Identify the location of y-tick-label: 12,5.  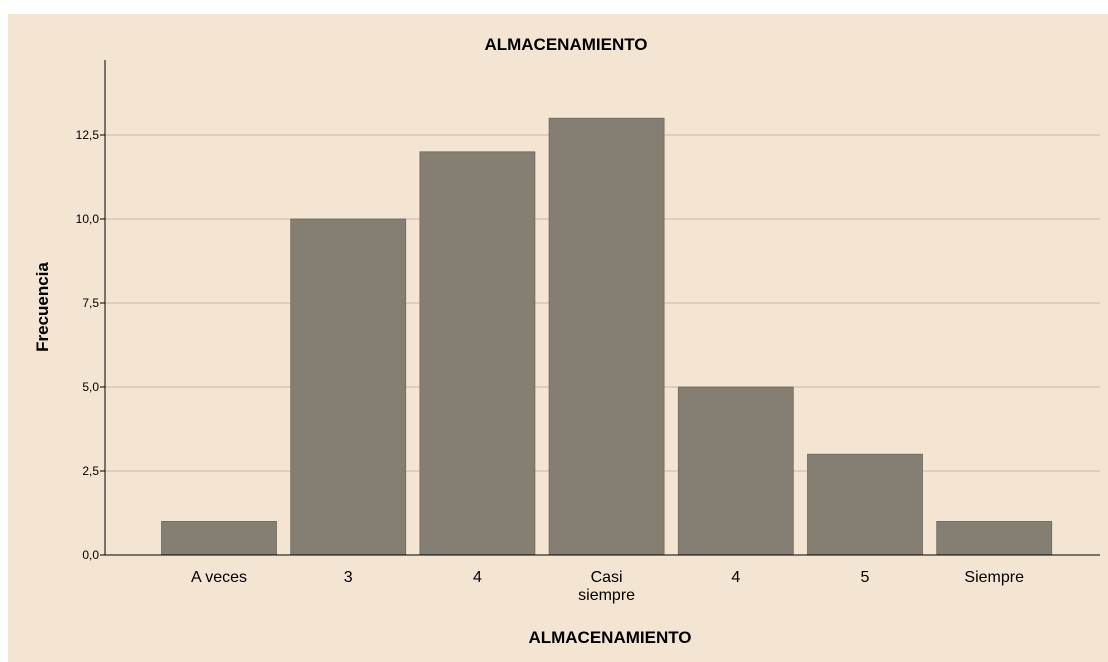
(88, 135).